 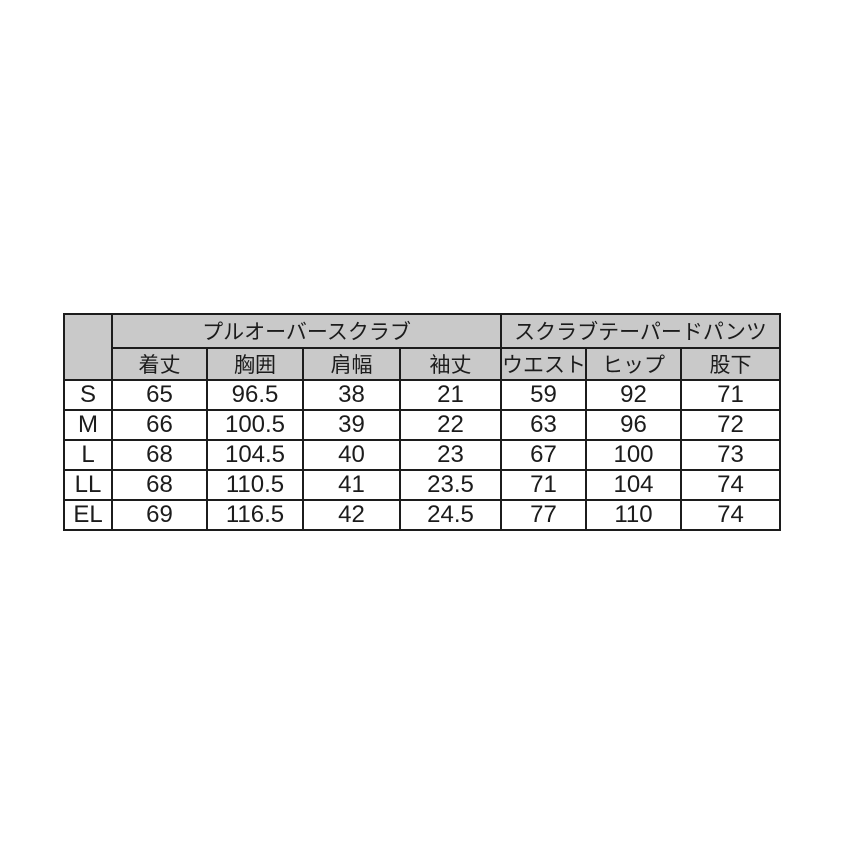 I want to click on value-cell: 96.5, so click(x=255, y=395).